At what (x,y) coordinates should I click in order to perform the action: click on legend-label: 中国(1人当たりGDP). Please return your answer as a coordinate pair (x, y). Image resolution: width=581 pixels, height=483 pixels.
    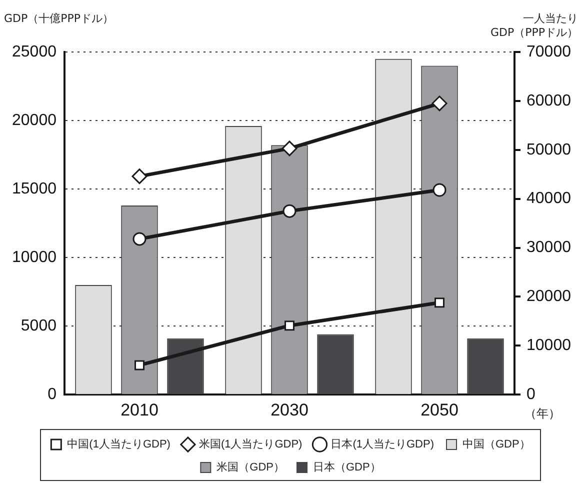
    Looking at the image, I should click on (118, 444).